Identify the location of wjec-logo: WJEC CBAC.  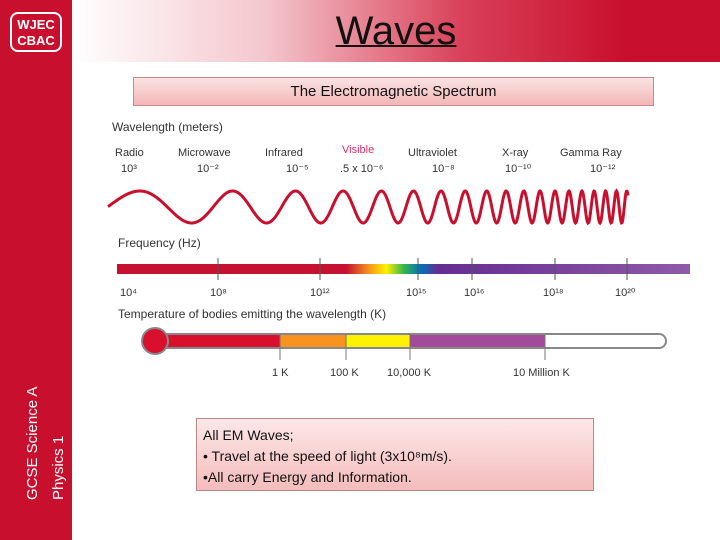
(36, 32).